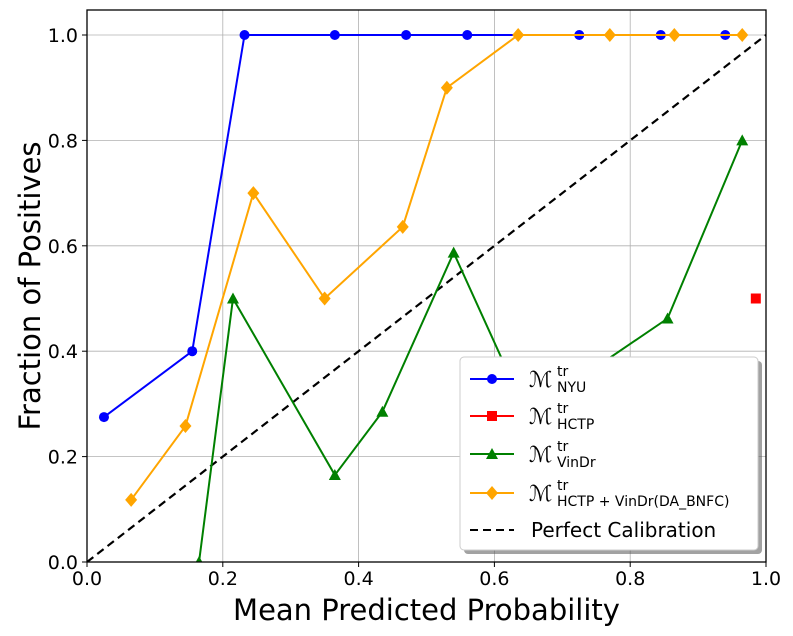  Describe the element at coordinates (358, 579) in the screenshot. I see `x-tick-label: 0.4` at that location.